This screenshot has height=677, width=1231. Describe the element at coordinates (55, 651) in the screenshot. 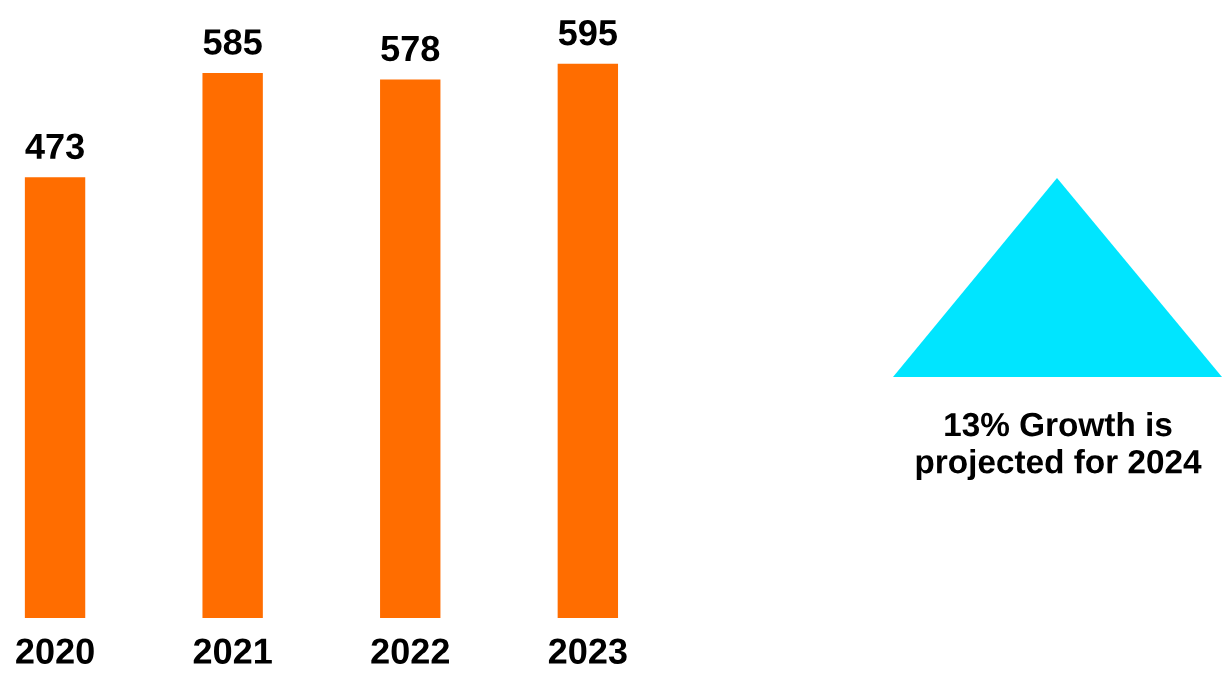

I see `x-tick-label: 2020` at that location.